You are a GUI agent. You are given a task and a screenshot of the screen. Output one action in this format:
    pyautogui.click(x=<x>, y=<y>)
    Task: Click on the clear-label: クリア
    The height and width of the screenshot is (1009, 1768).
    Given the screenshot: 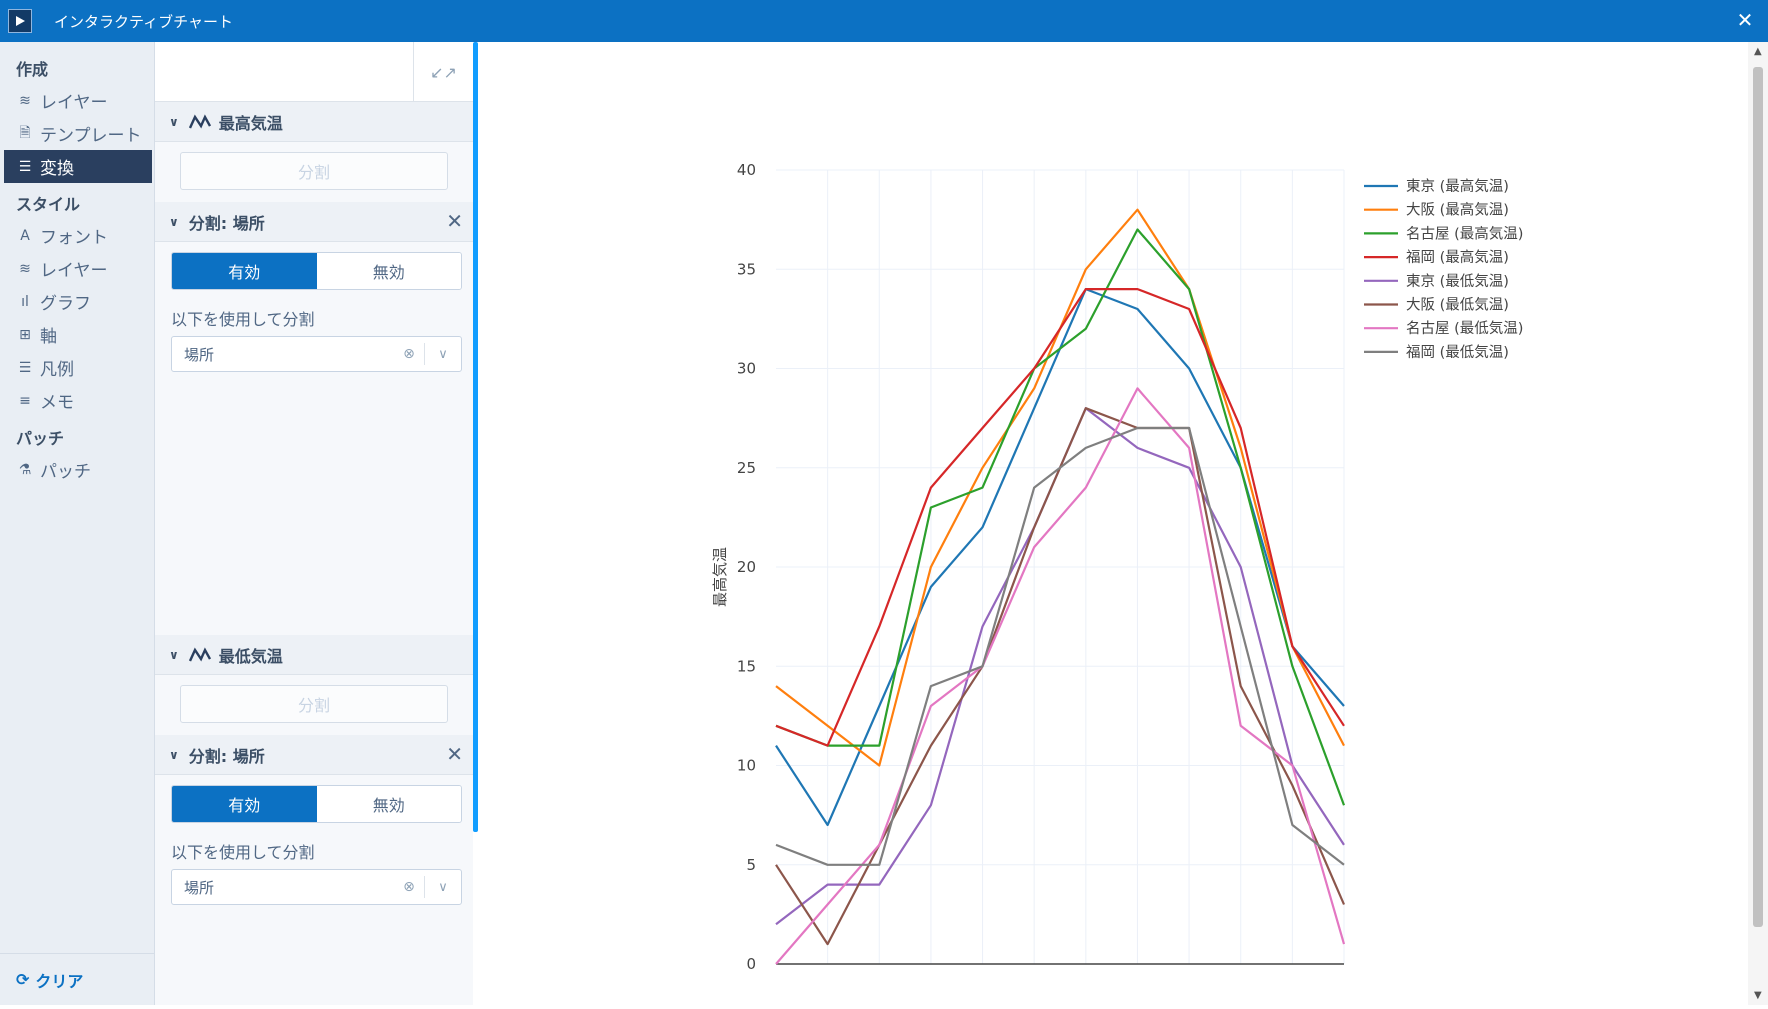 What is the action you would take?
    pyautogui.click(x=59, y=981)
    